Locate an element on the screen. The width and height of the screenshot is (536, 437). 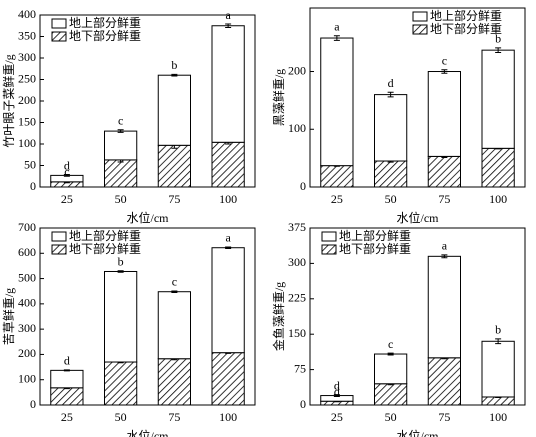
y-tick-label: 75 is located at coordinates (300, 368).